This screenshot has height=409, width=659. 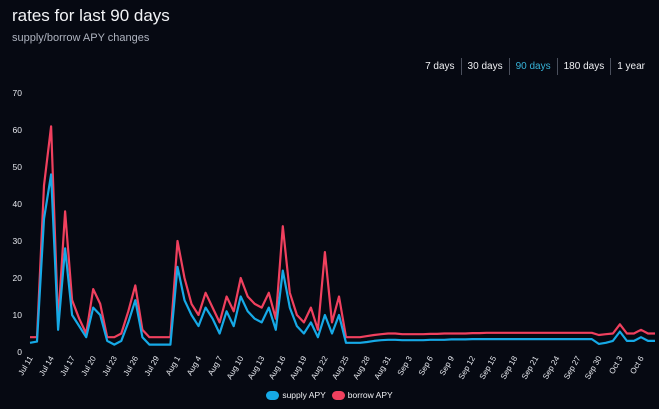 What do you see at coordinates (215, 365) in the screenshot?
I see `x-tick-label: Aug 7` at bounding box center [215, 365].